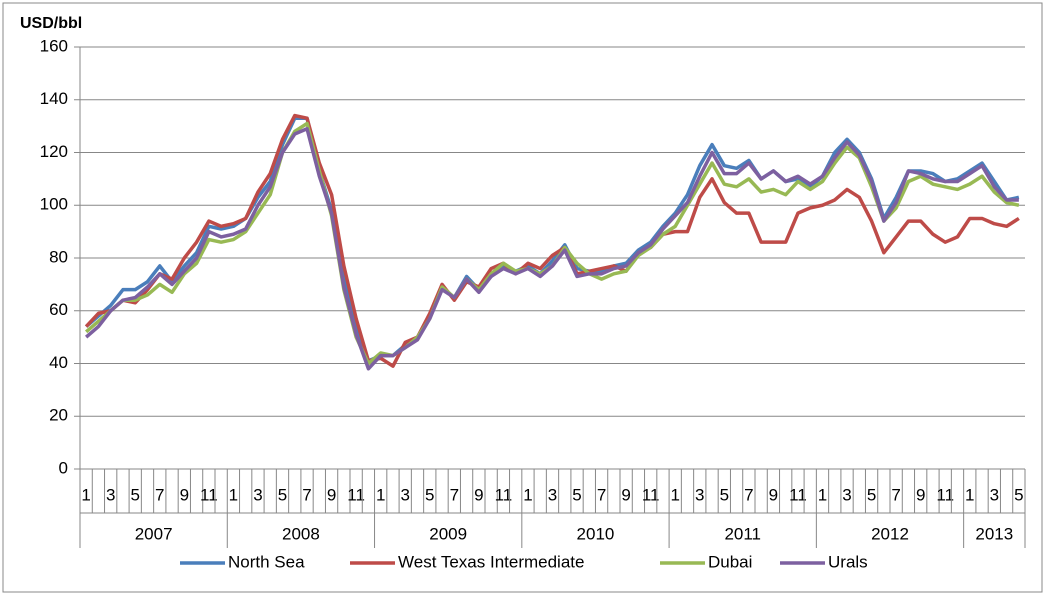 The height and width of the screenshot is (595, 1046). I want to click on y-tick-label: 0, so click(63, 467).